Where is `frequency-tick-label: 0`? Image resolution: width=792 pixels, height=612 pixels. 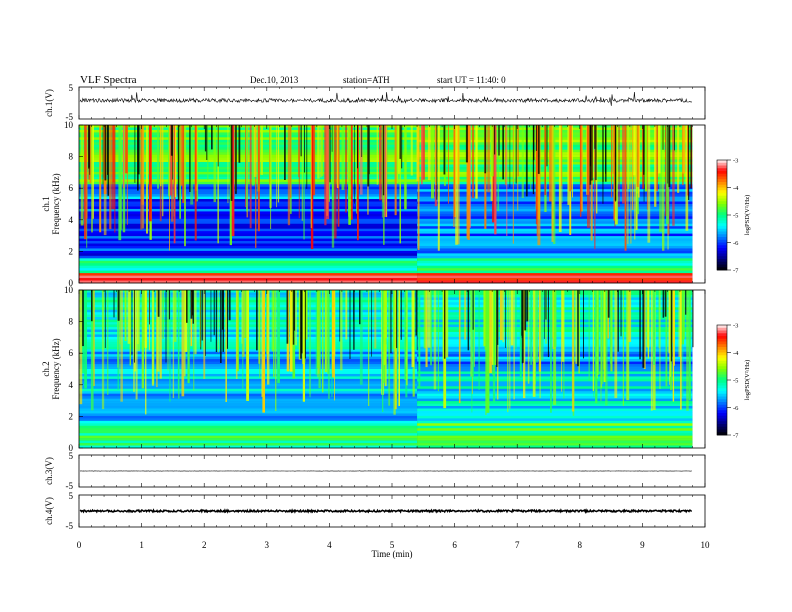
frequency-tick-label: 0 is located at coordinates (71, 448).